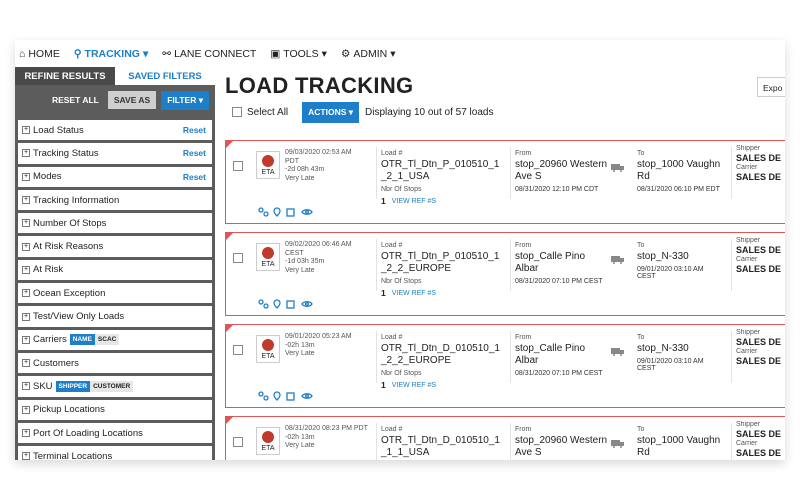  Describe the element at coordinates (209, 54) in the screenshot. I see `nav-item: ⚯ LANE CONNECT` at that location.